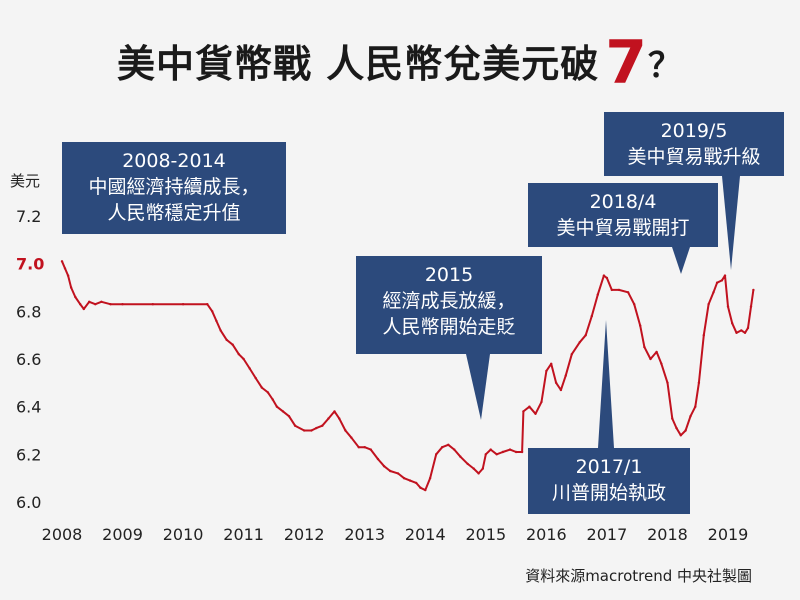 This screenshot has width=800, height=600. What do you see at coordinates (609, 467) in the screenshot?
I see `annotation-line: 2017/1` at bounding box center [609, 467].